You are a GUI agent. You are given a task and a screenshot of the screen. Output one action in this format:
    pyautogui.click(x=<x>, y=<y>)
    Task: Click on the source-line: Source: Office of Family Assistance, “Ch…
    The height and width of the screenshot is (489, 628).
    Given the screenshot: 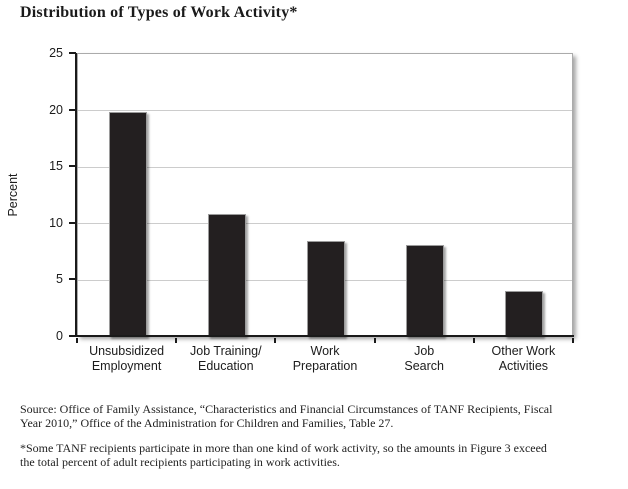 What is the action you would take?
    pyautogui.click(x=286, y=409)
    